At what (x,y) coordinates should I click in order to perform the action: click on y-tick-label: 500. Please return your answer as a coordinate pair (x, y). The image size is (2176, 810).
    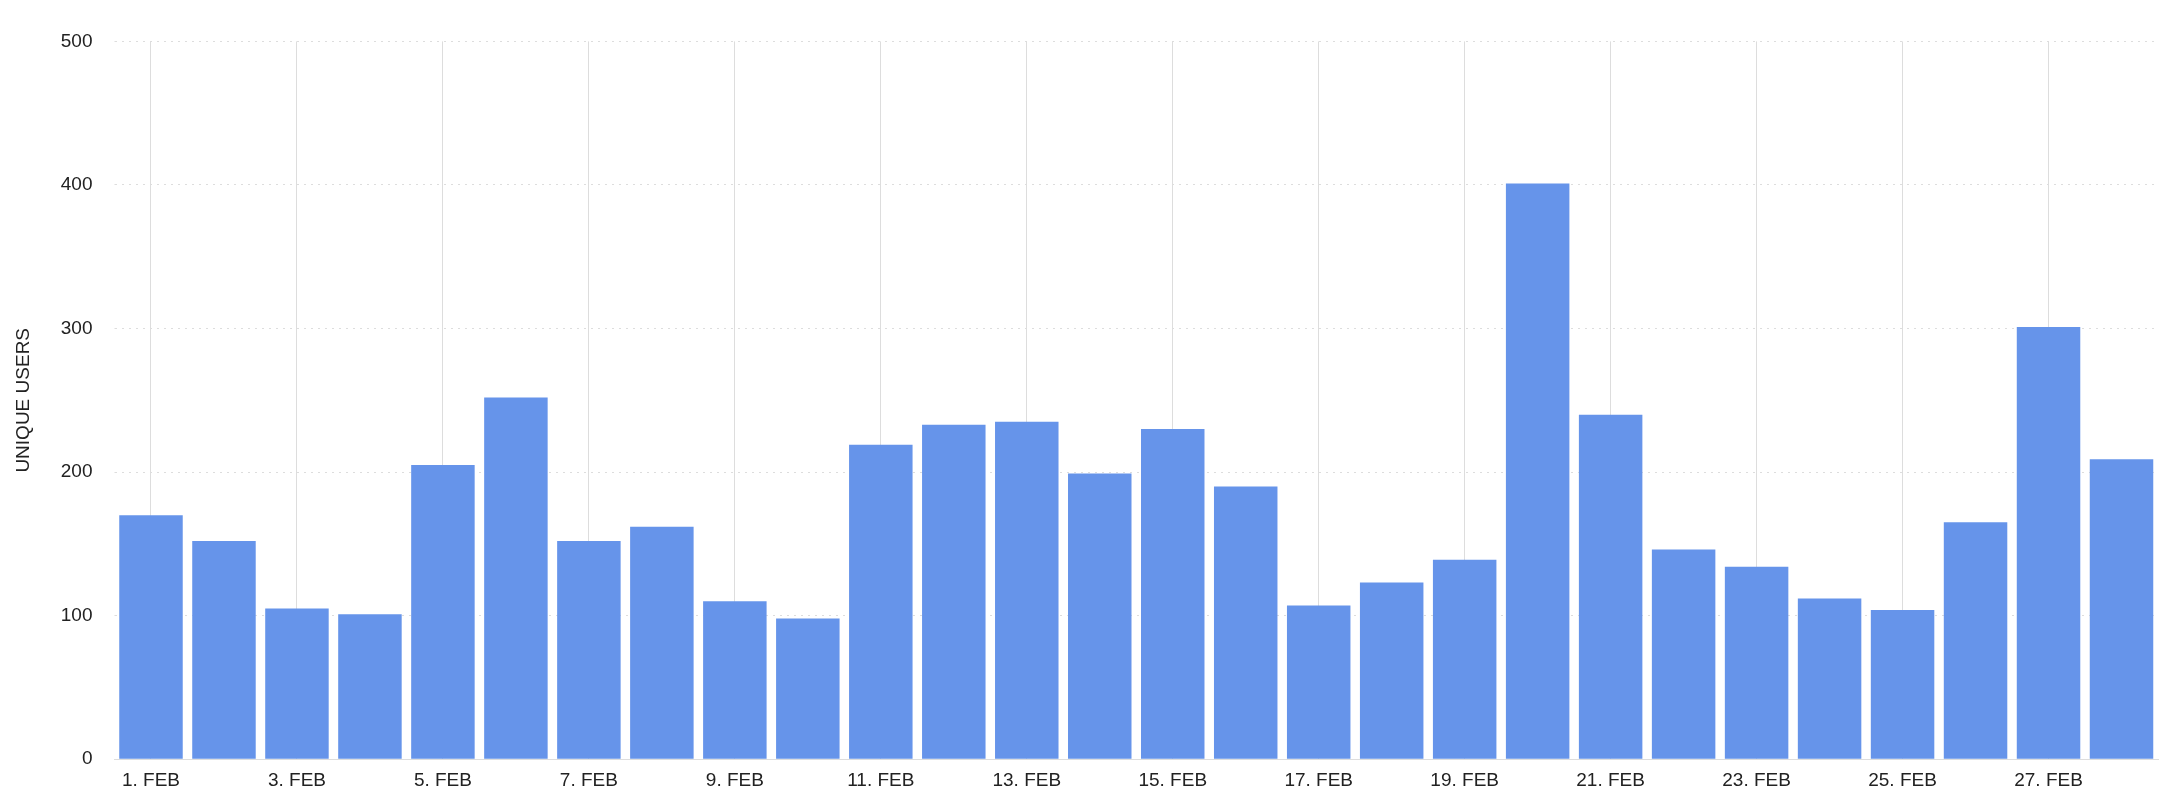
    Looking at the image, I should click on (76, 40).